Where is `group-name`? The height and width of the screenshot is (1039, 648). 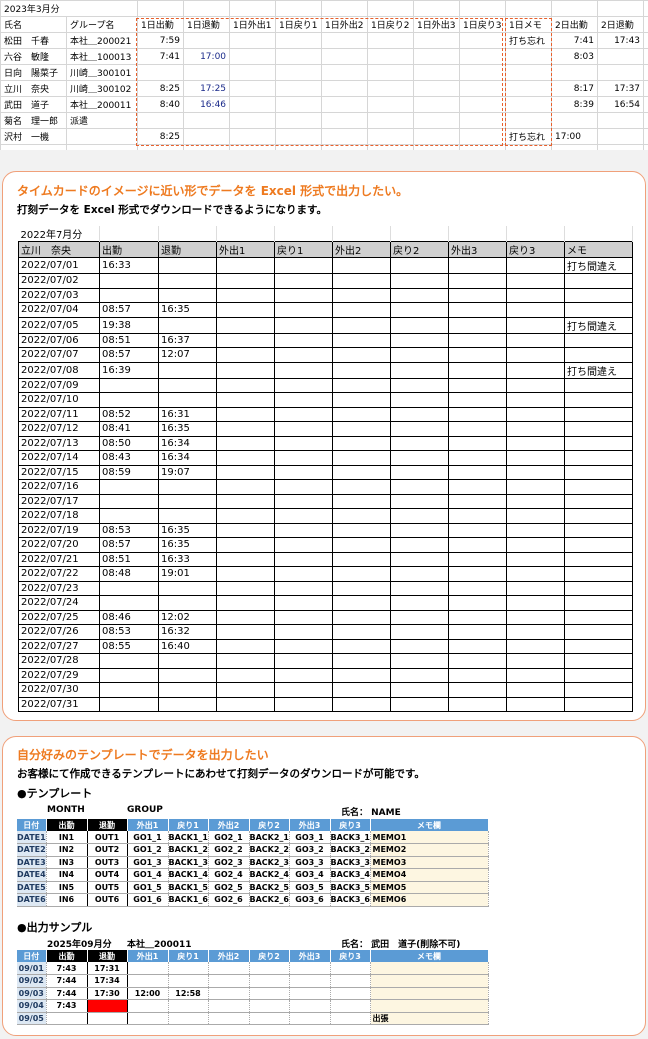
group-name is located at coordinates (102, 136).